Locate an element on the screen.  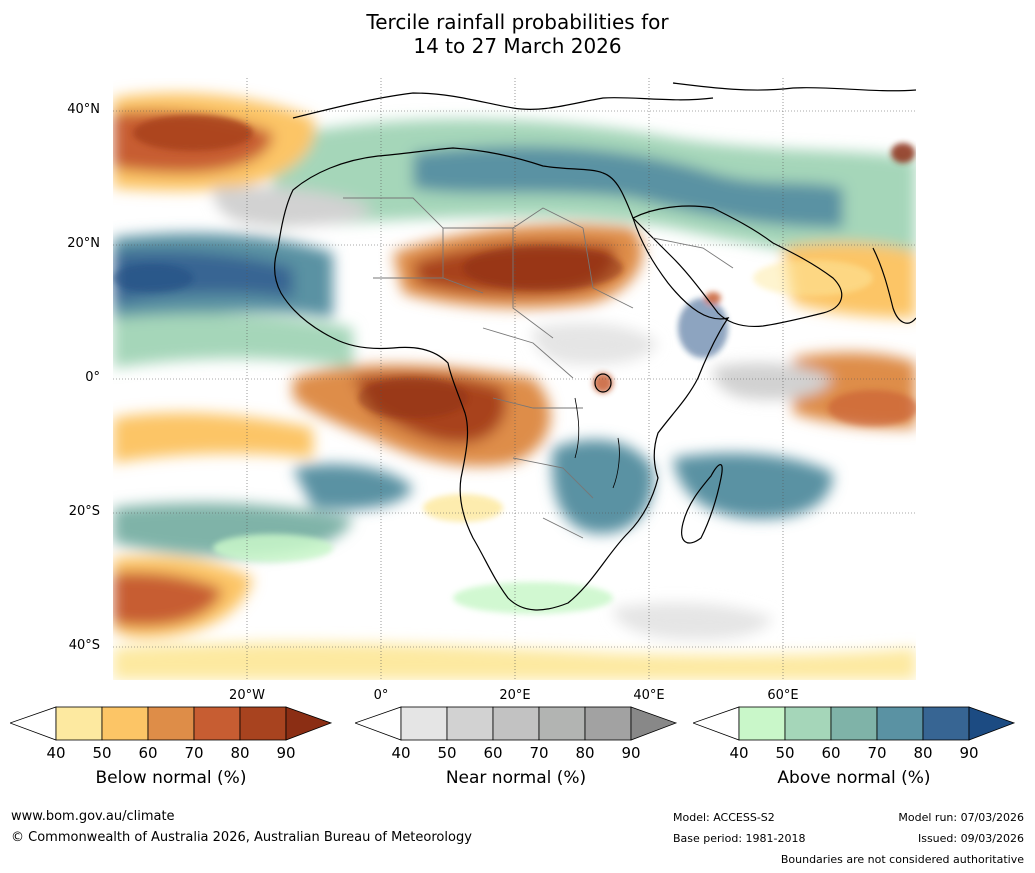
website-link: www.bom.gov.au/climate is located at coordinates (93, 816).